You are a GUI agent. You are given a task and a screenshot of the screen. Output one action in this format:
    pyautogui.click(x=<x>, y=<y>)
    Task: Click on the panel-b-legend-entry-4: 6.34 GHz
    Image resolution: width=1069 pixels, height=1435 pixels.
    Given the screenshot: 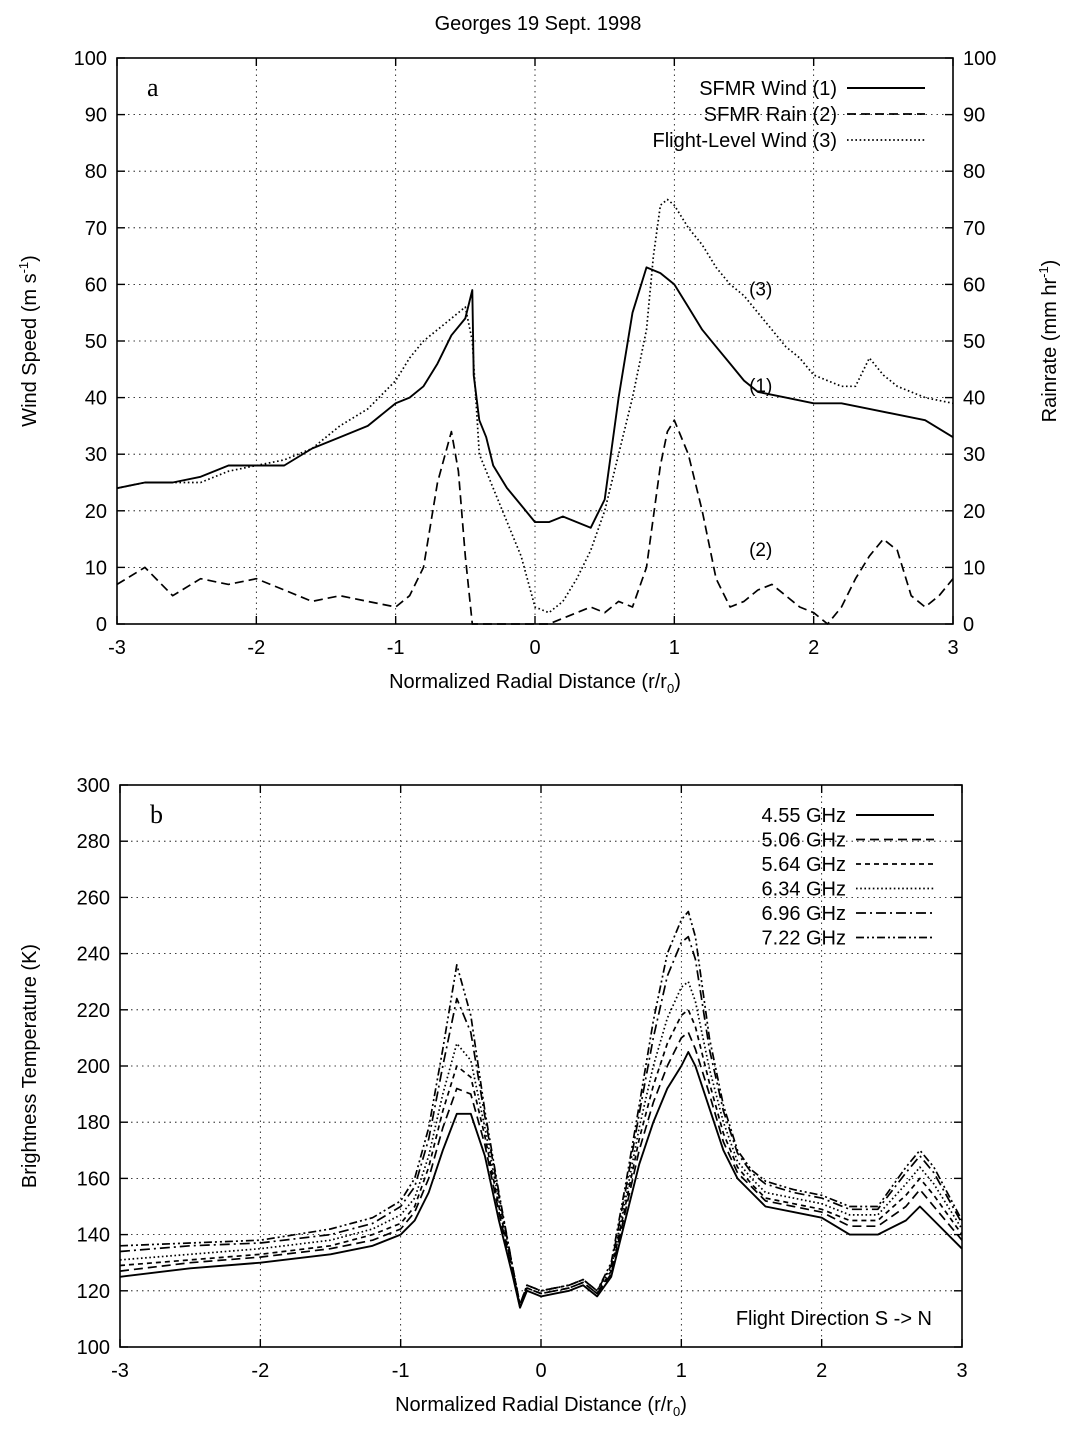 What is the action you would take?
    pyautogui.click(x=804, y=890)
    